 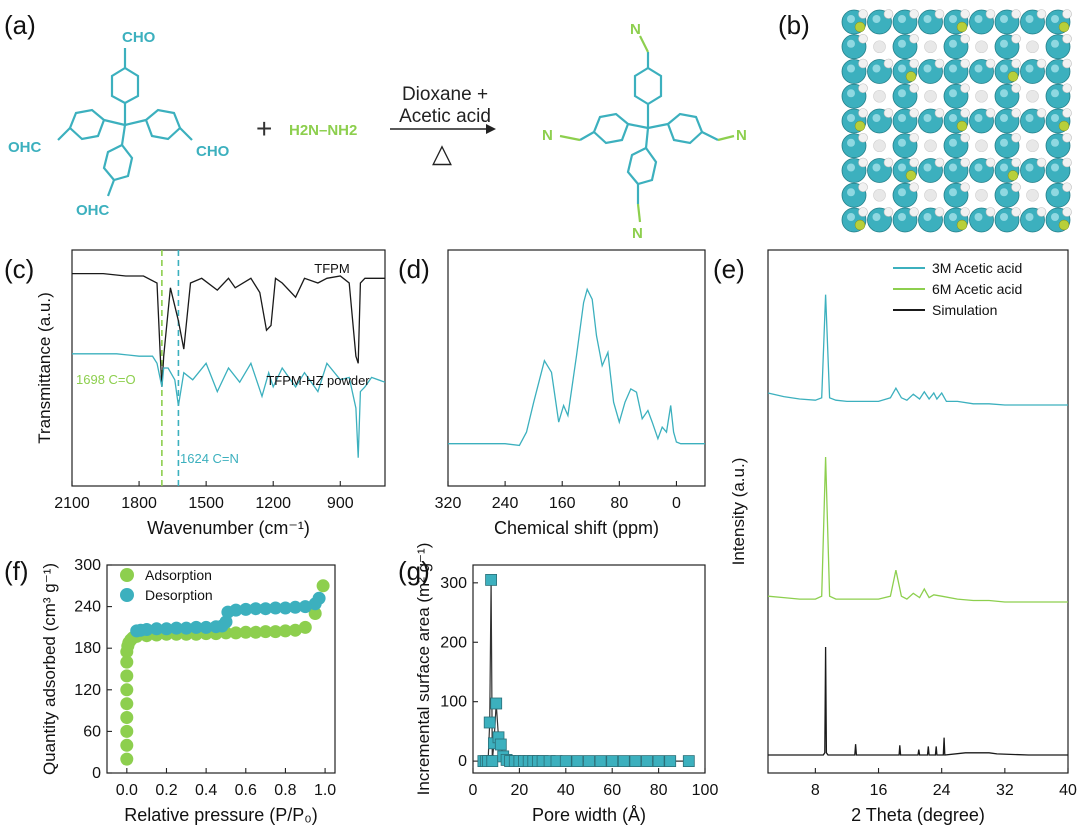 What do you see at coordinates (325, 790) in the screenshot?
I see `x-tick-label: 1.0` at bounding box center [325, 790].